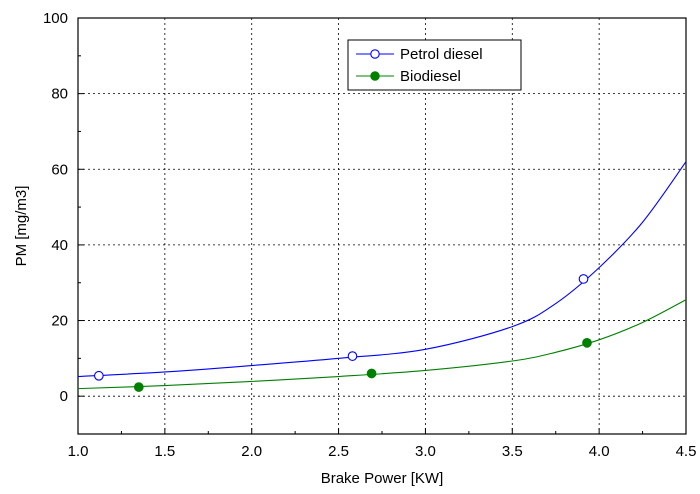 The width and height of the screenshot is (700, 494). What do you see at coordinates (59, 169) in the screenshot?
I see `y-tick-label: 60` at bounding box center [59, 169].